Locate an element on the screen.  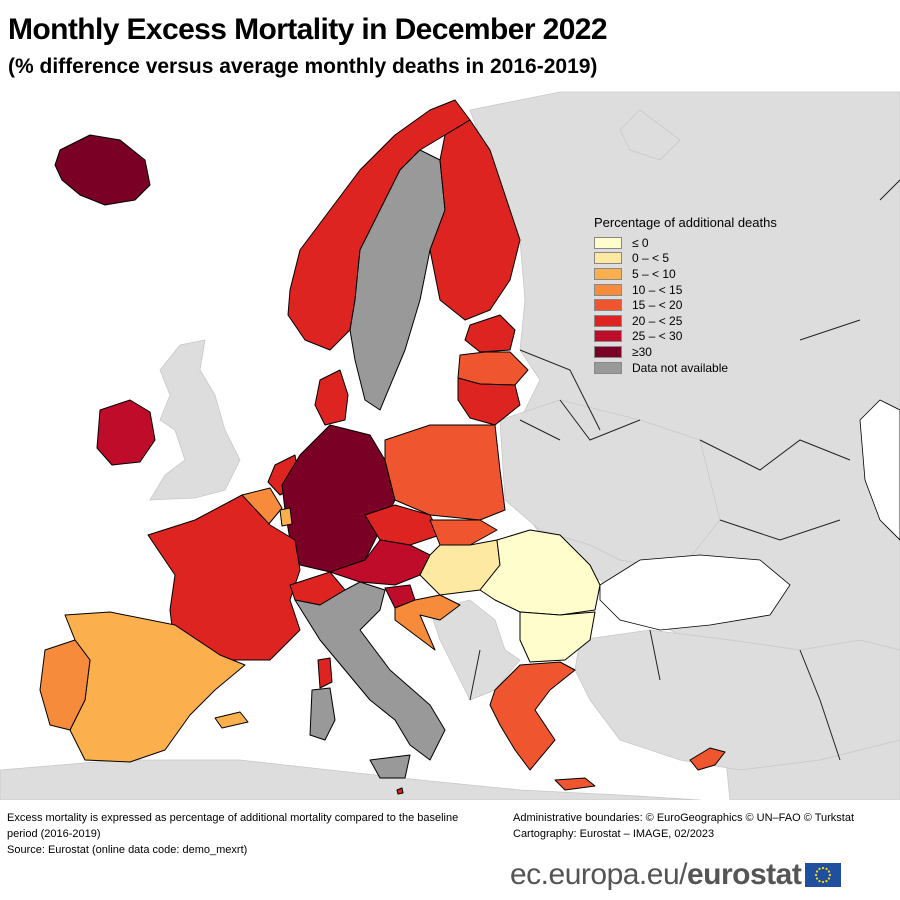
legend-label: ≥30 is located at coordinates (642, 351).